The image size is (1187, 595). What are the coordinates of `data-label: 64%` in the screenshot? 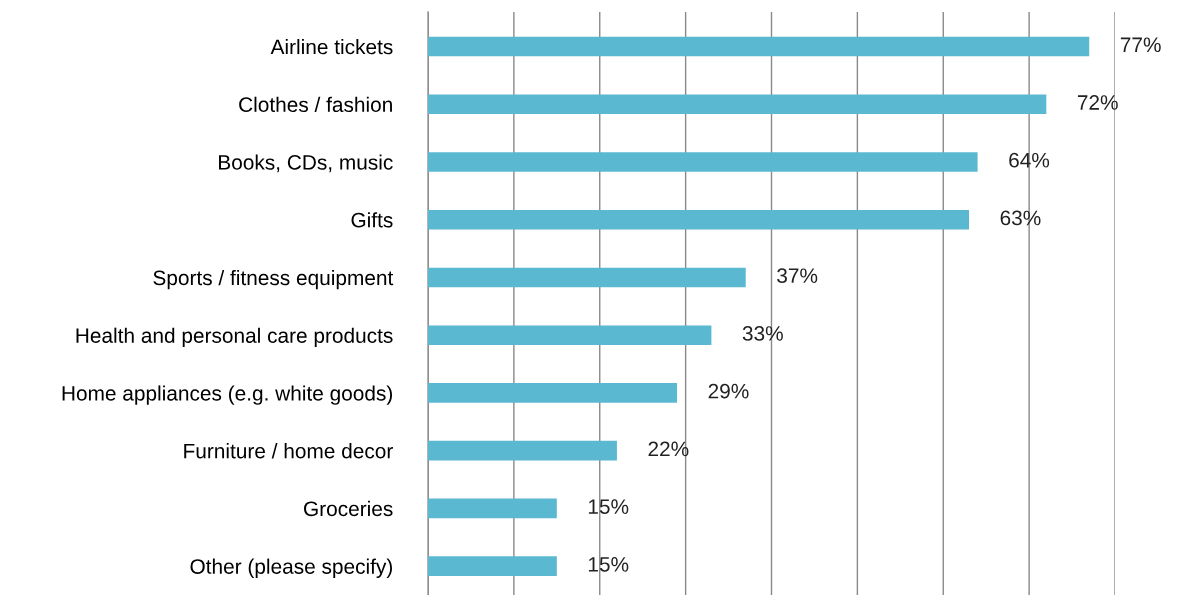 It's located at (1029, 160).